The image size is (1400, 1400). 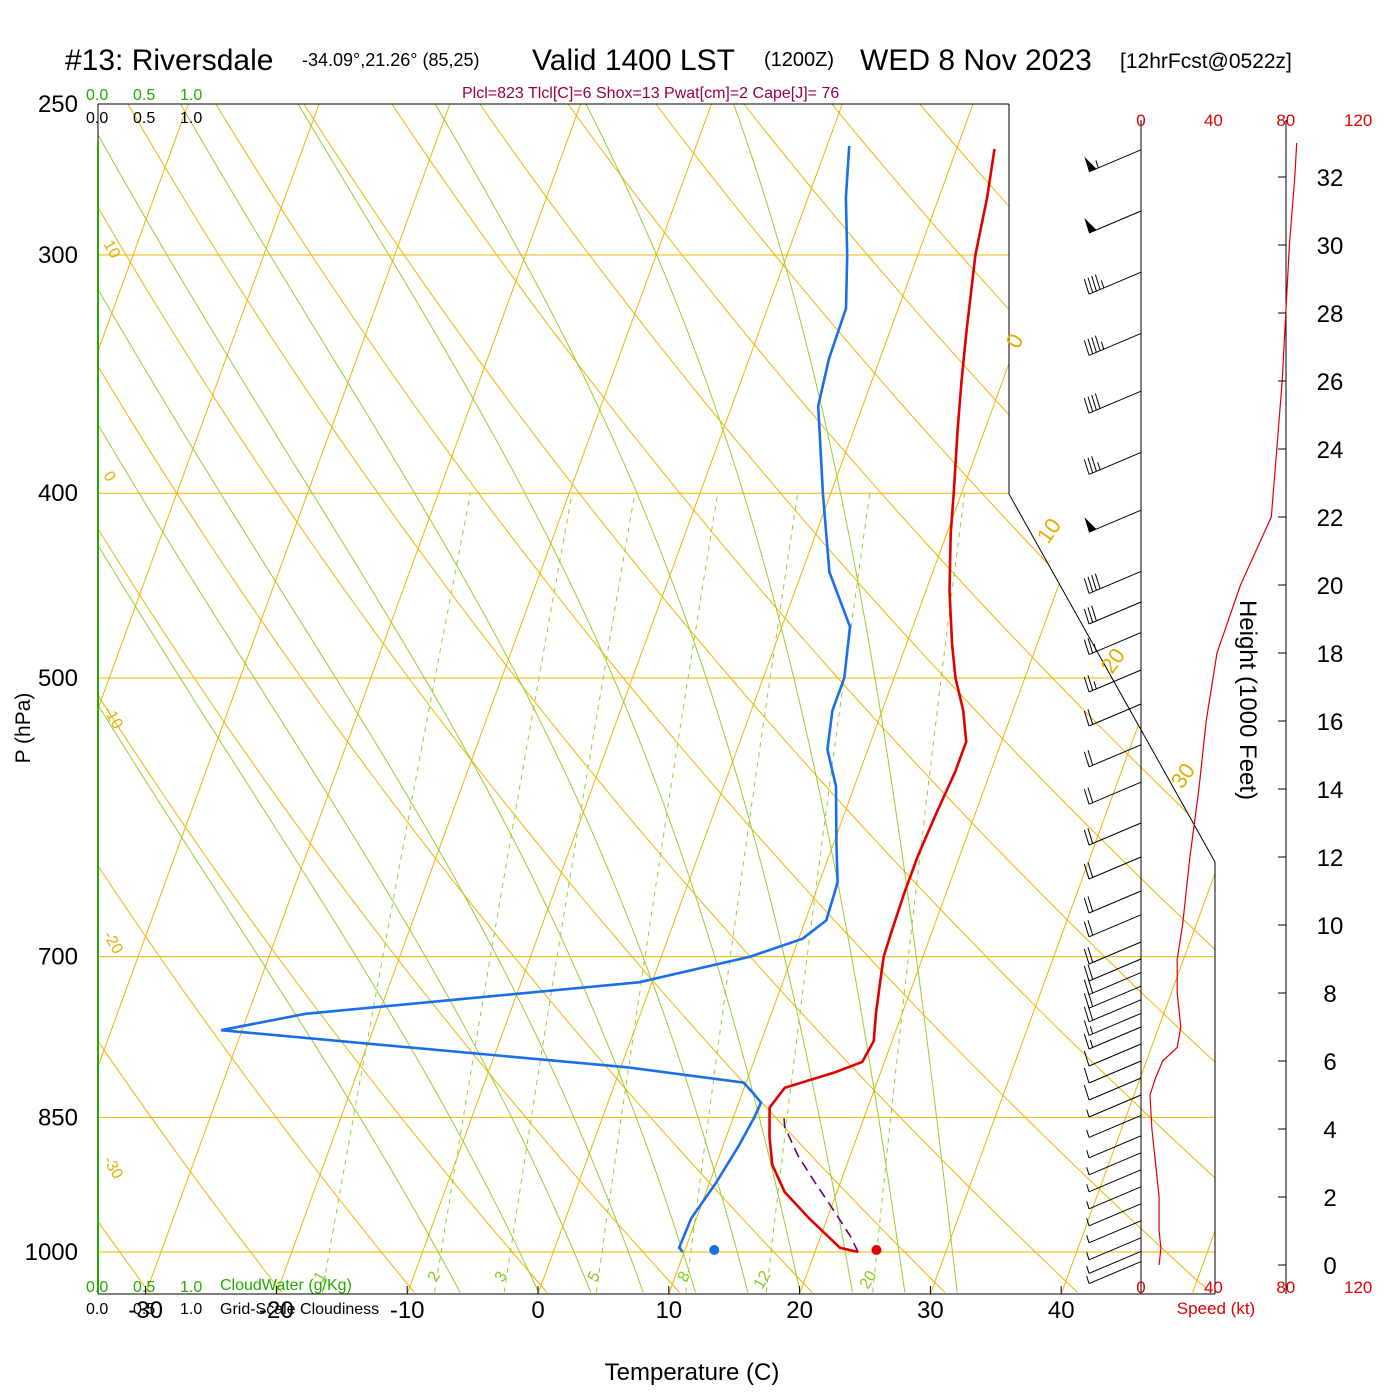 What do you see at coordinates (23, 728) in the screenshot?
I see `y-axis-label: P (hPa)` at bounding box center [23, 728].